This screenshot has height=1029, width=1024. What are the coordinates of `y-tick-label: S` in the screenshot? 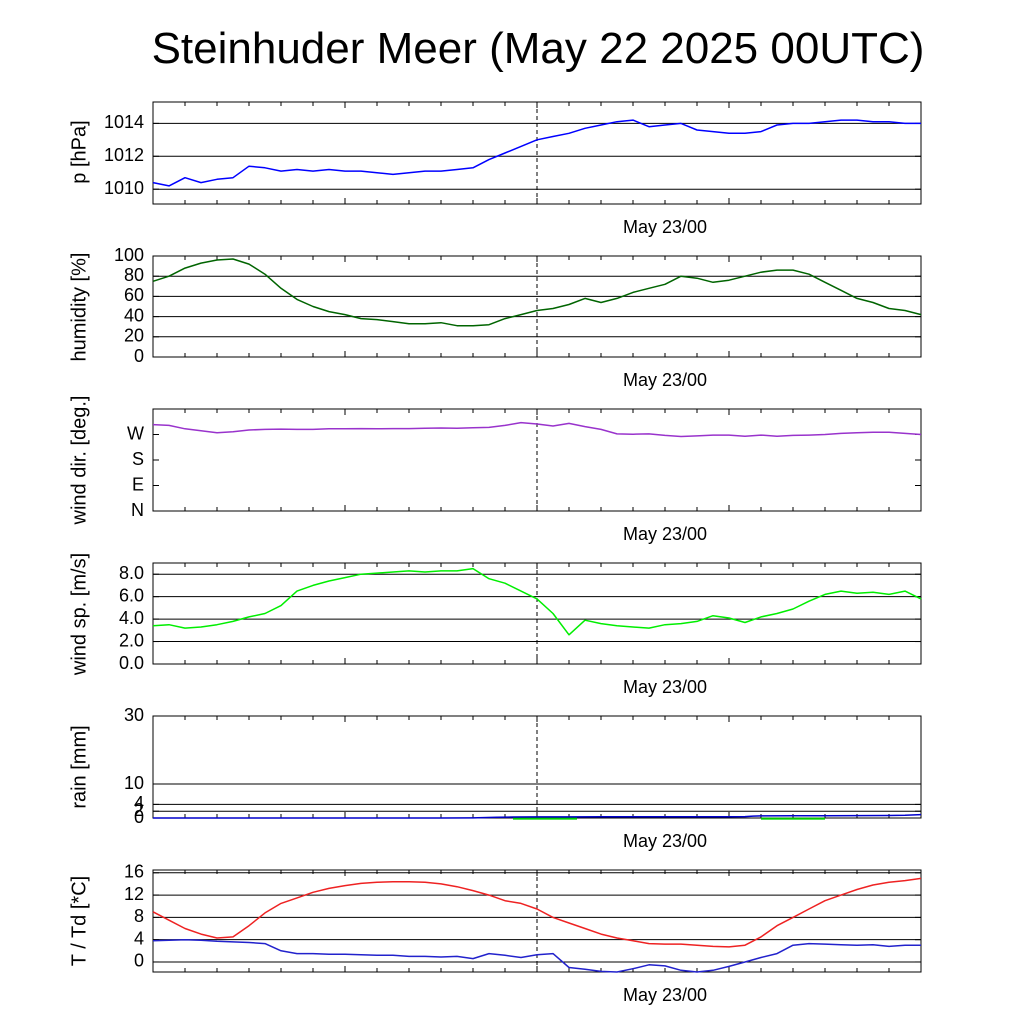 It's located at (138, 459).